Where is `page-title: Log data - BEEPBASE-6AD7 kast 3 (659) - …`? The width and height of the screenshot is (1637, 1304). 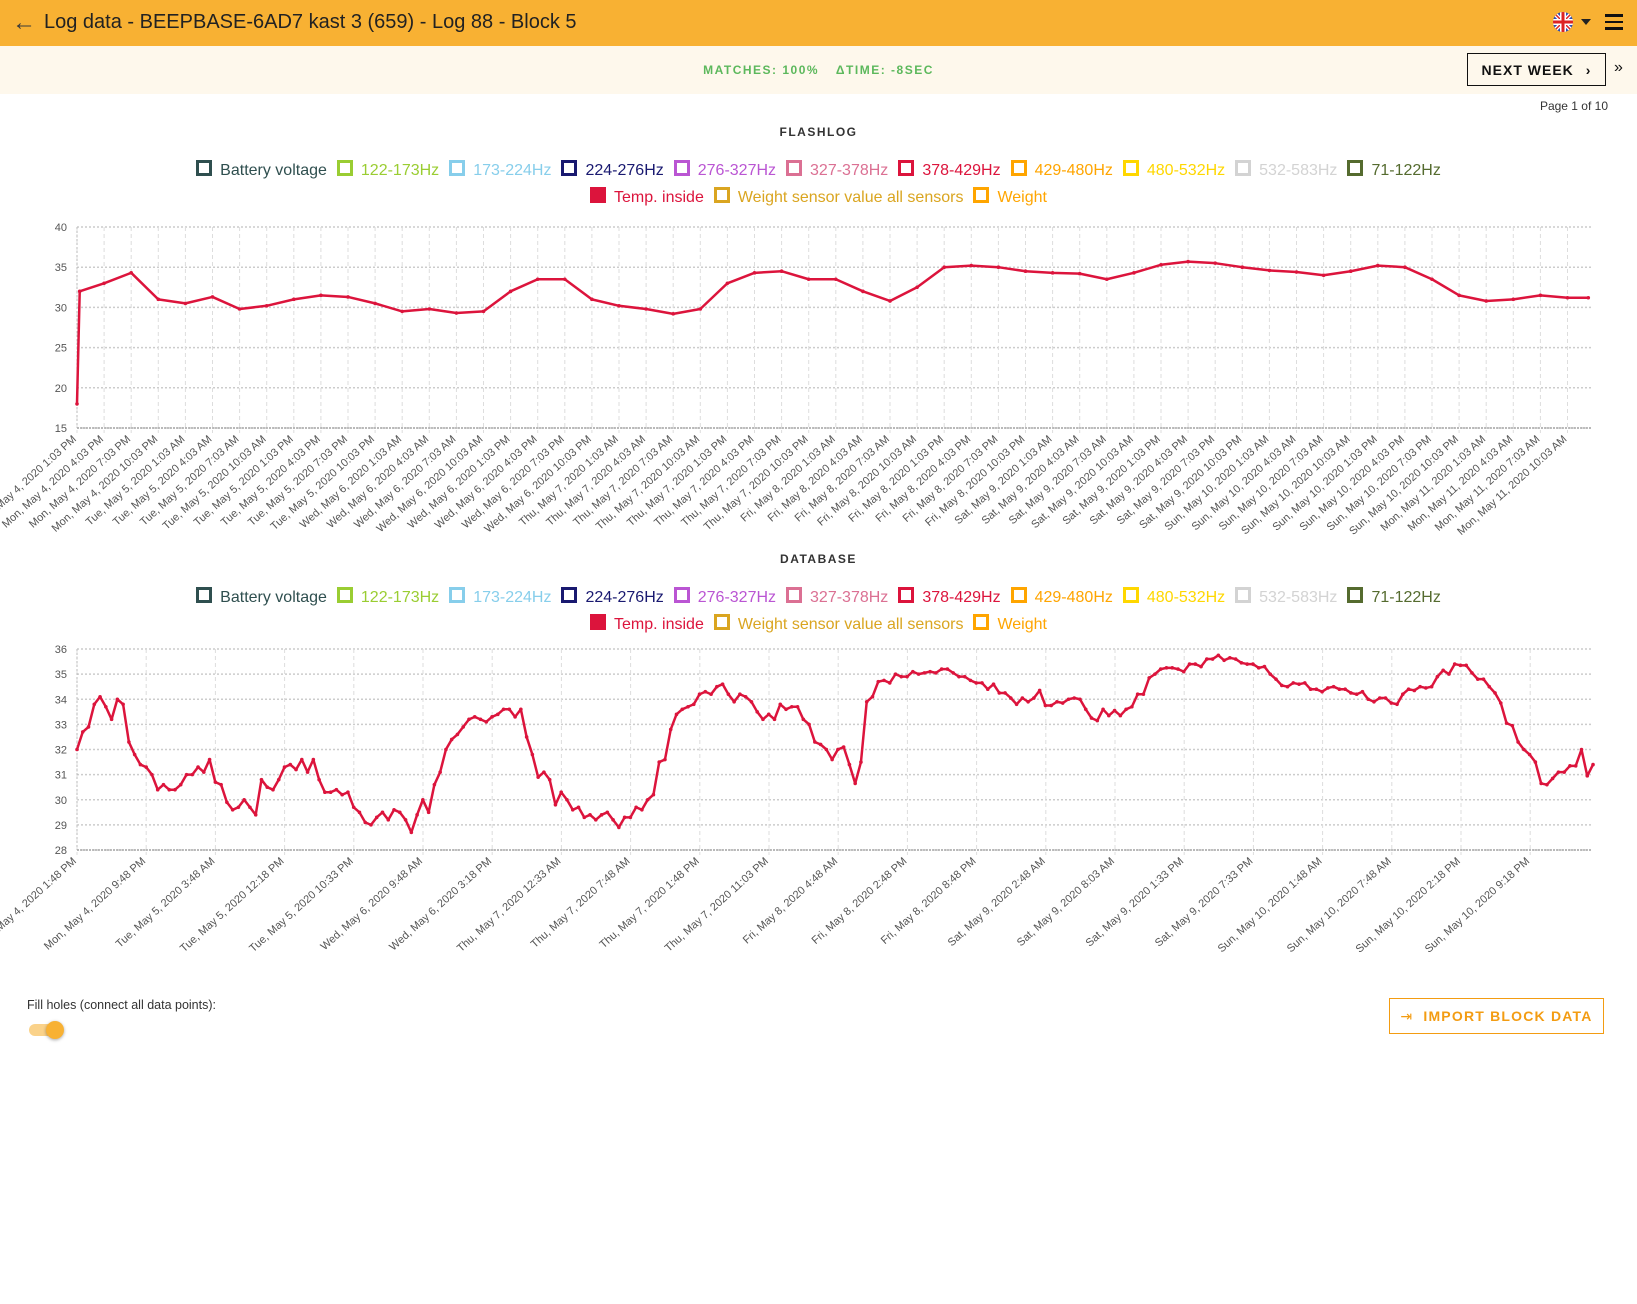
page-title: Log data - BEEPBASE-6AD7 kast 3 (659) - … is located at coordinates (310, 22).